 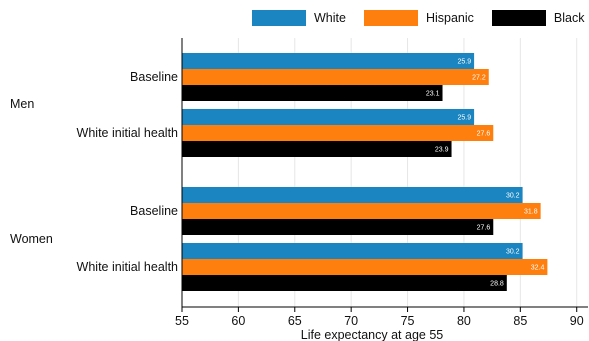 What do you see at coordinates (442, 150) in the screenshot?
I see `bar-value-label: 23.9` at bounding box center [442, 150].